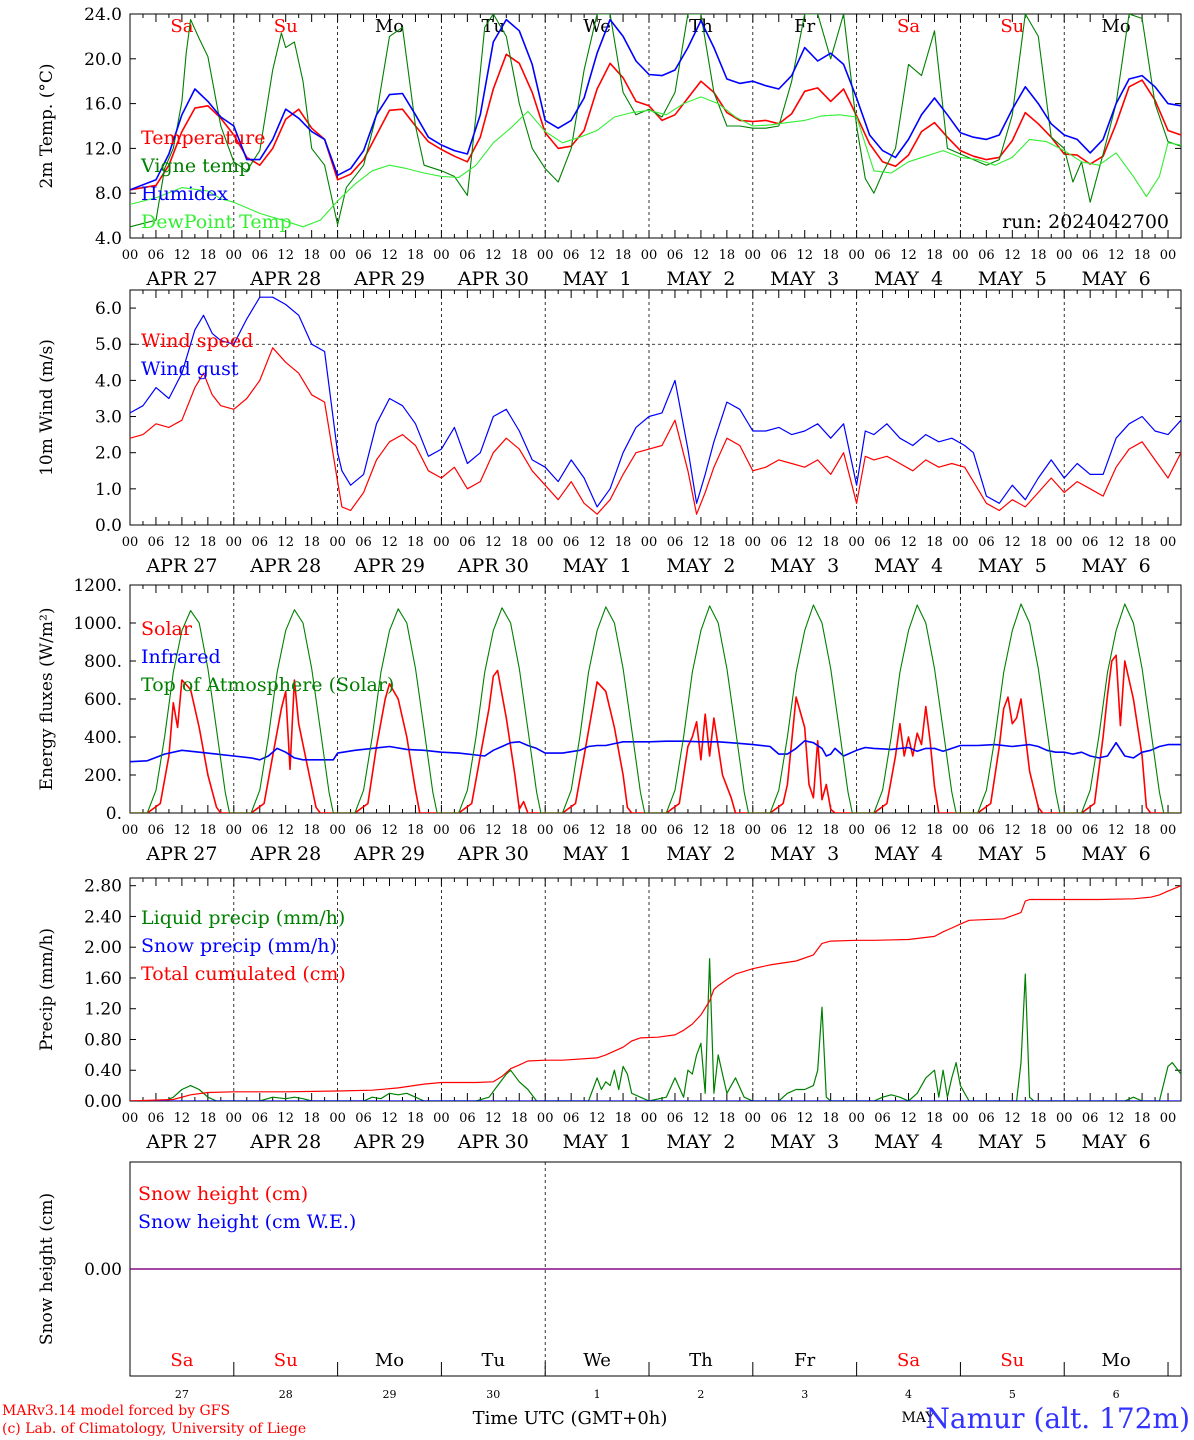 This screenshot has height=1440, width=1194. What do you see at coordinates (243, 918) in the screenshot?
I see `legend-entry: Liquid precip (mm/h)` at bounding box center [243, 918].